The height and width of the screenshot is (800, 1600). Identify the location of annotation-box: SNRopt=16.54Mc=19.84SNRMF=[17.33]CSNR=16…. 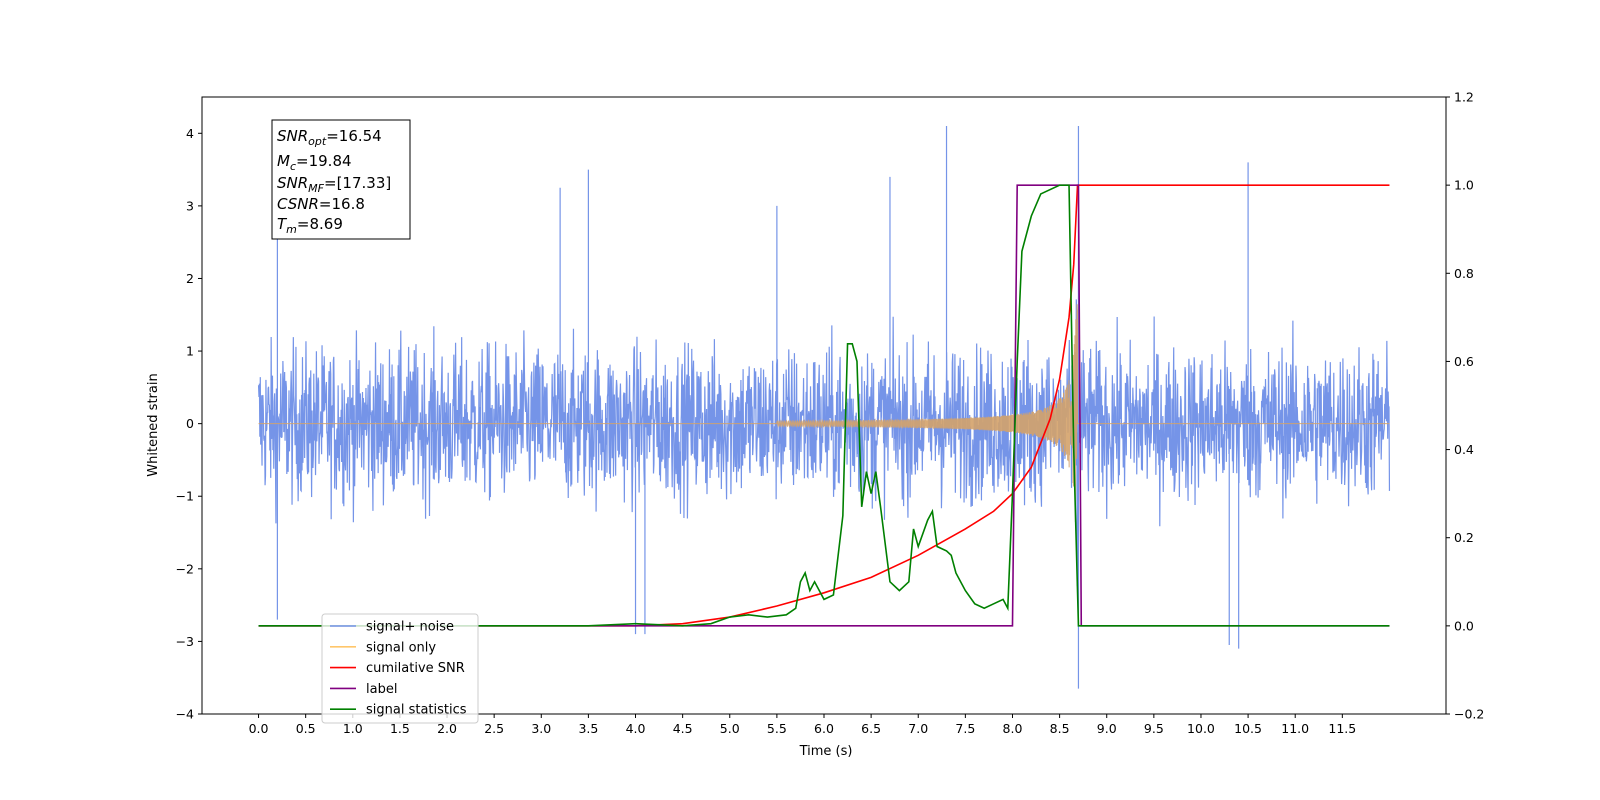
(341, 179).